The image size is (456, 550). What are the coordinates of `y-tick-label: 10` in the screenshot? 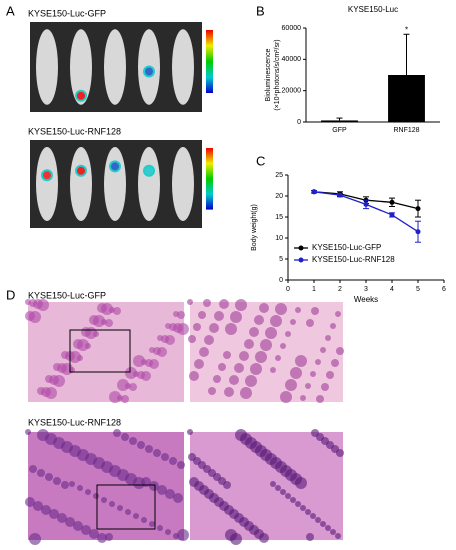 It's located at (279, 238).